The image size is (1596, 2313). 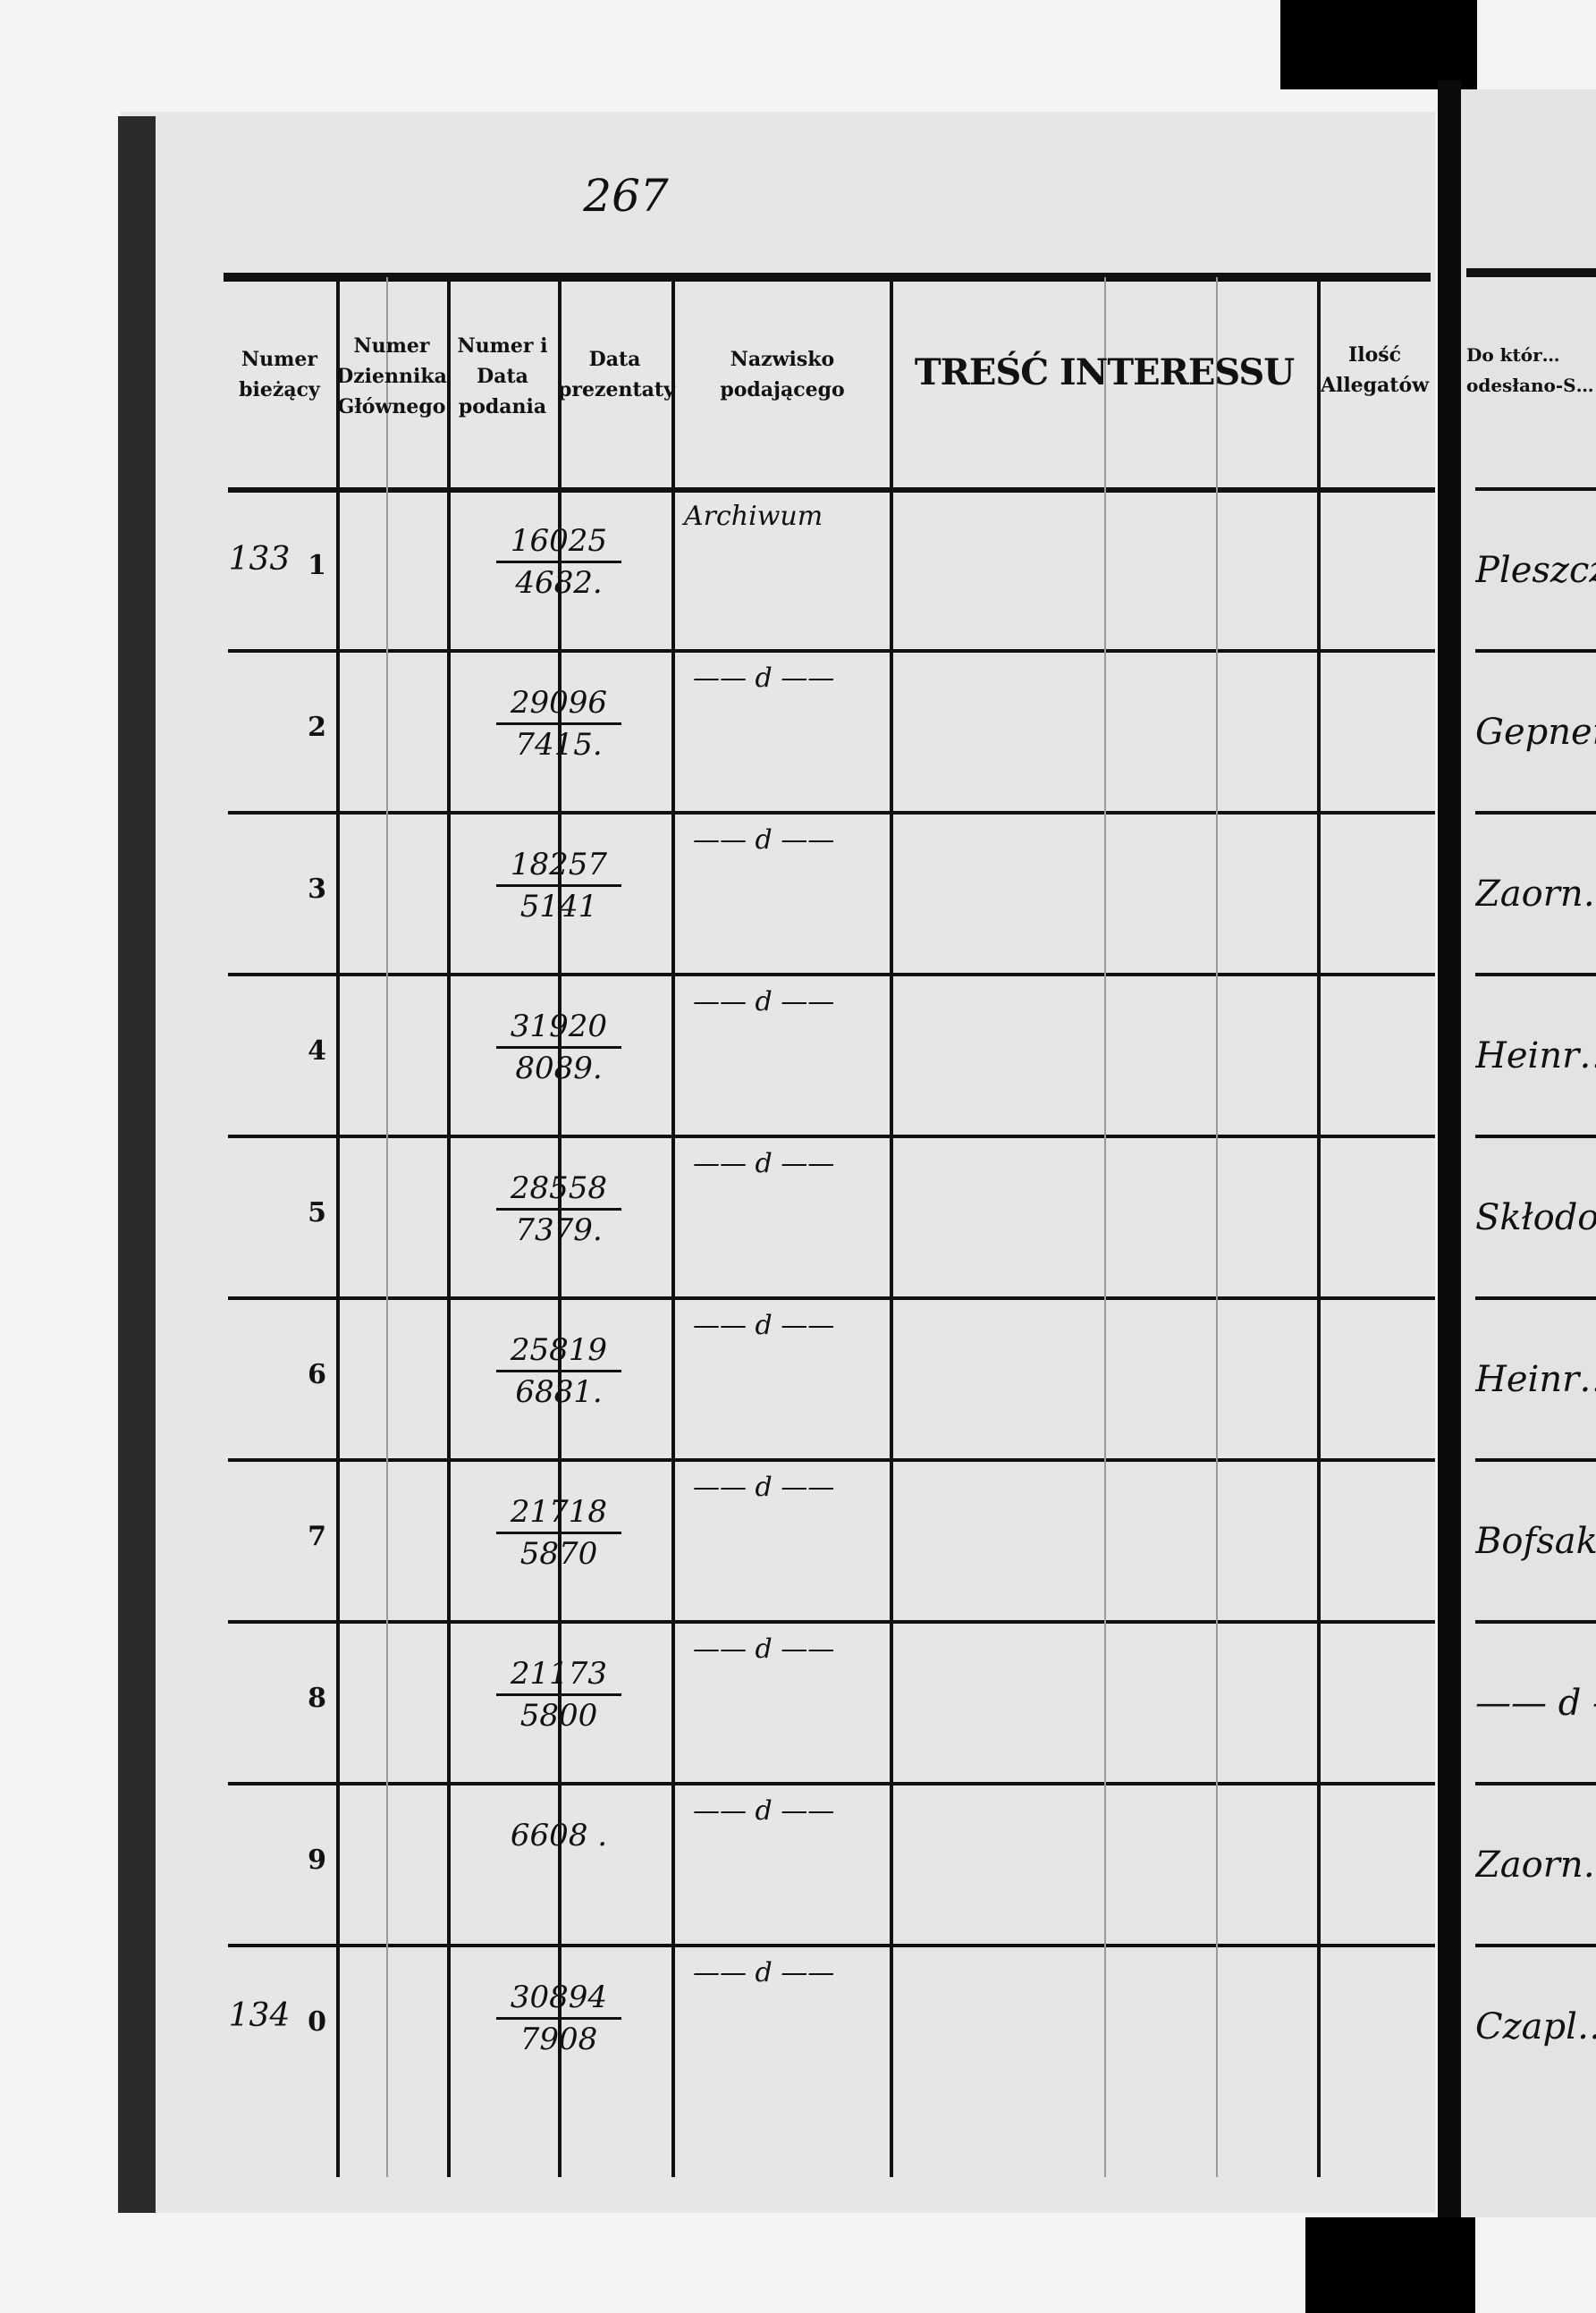 What do you see at coordinates (279, 374) in the screenshot?
I see `header-numer-biezacy: Numer bieżący` at bounding box center [279, 374].